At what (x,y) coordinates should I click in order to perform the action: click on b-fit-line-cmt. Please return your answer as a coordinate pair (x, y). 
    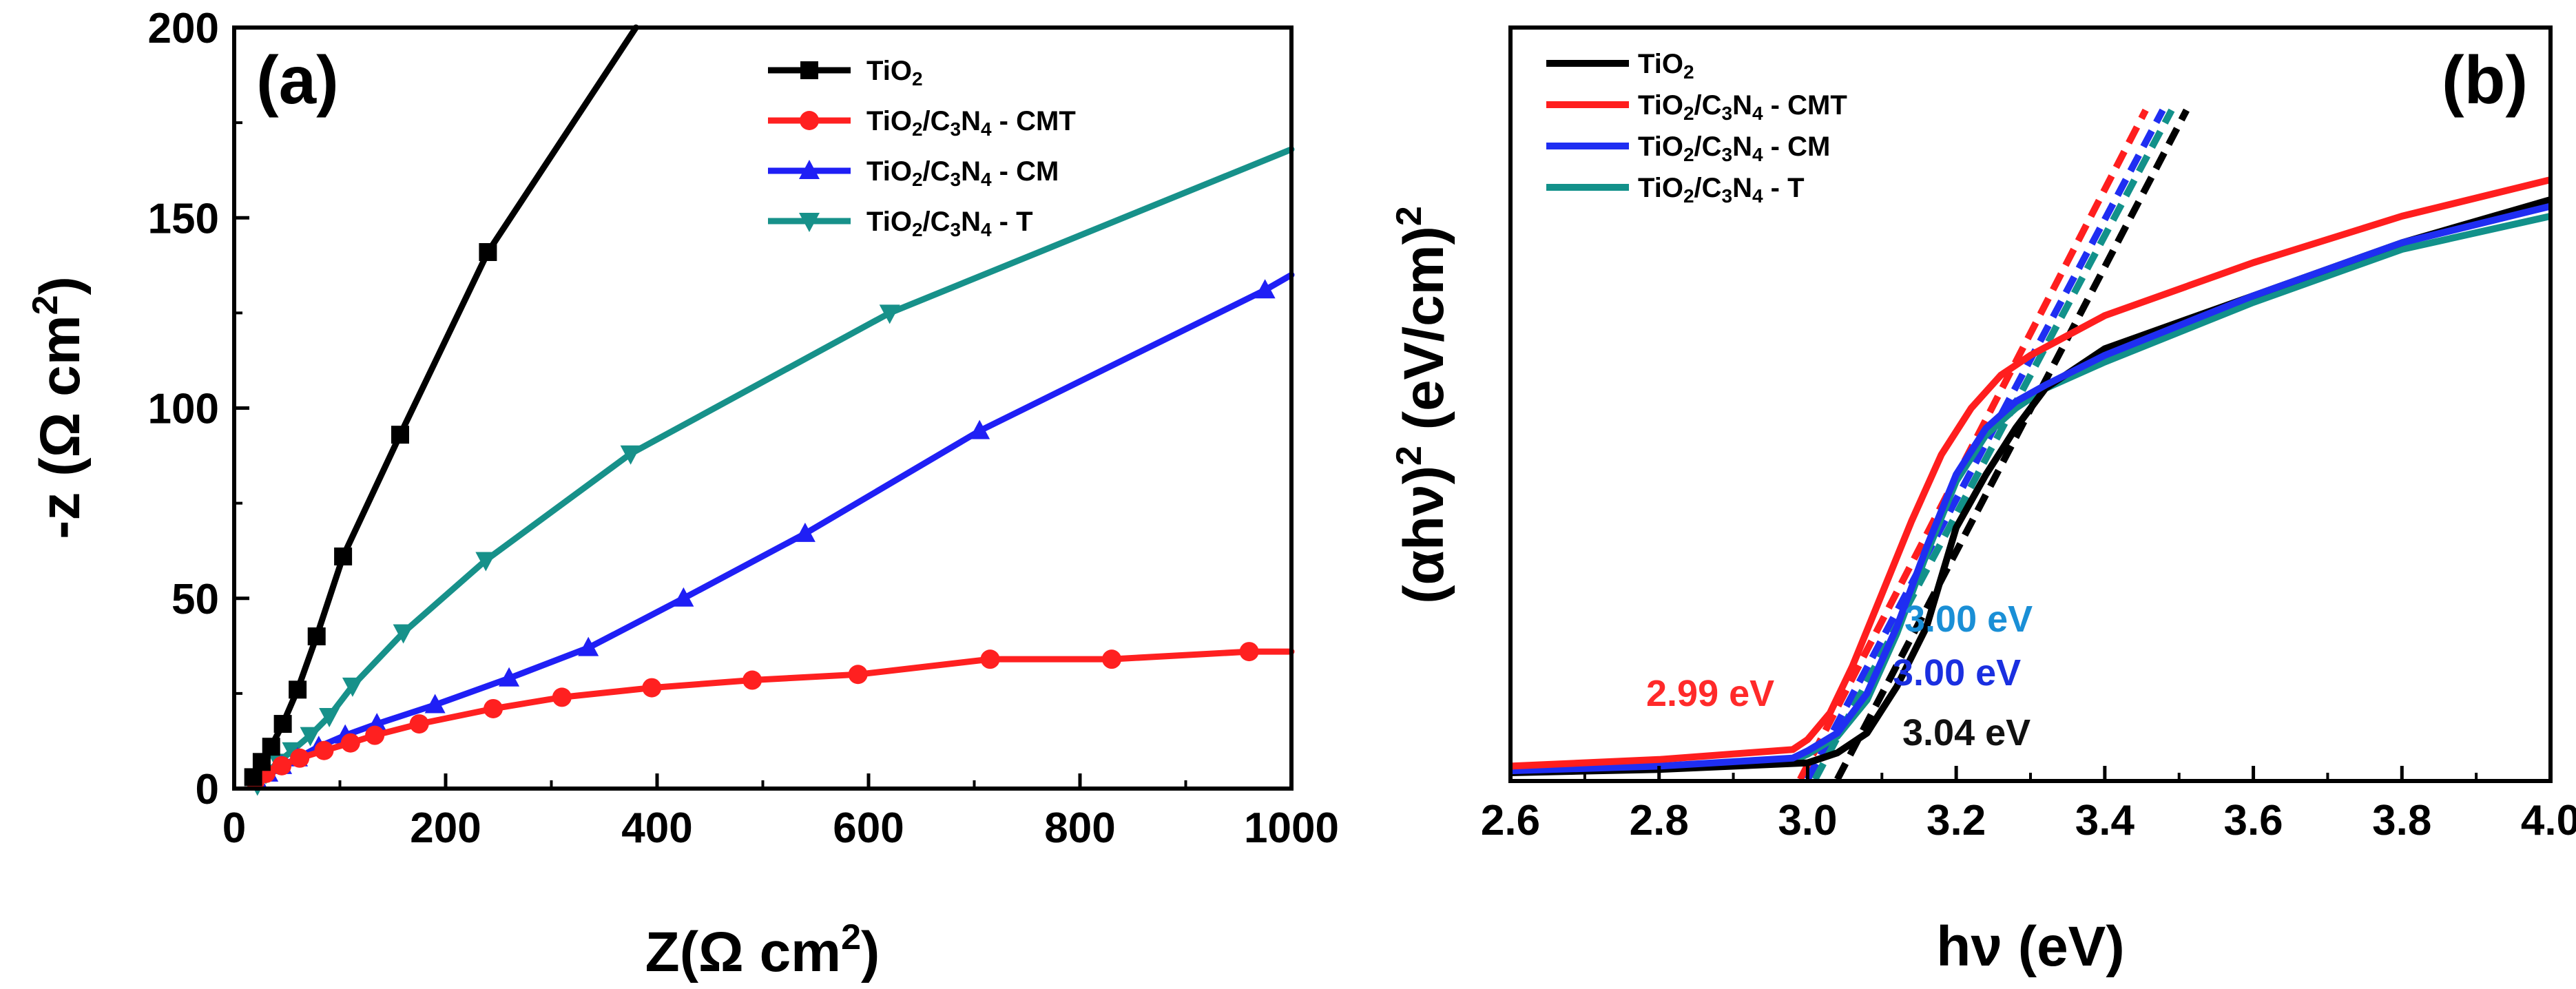
    Looking at the image, I should click on (1973, 445).